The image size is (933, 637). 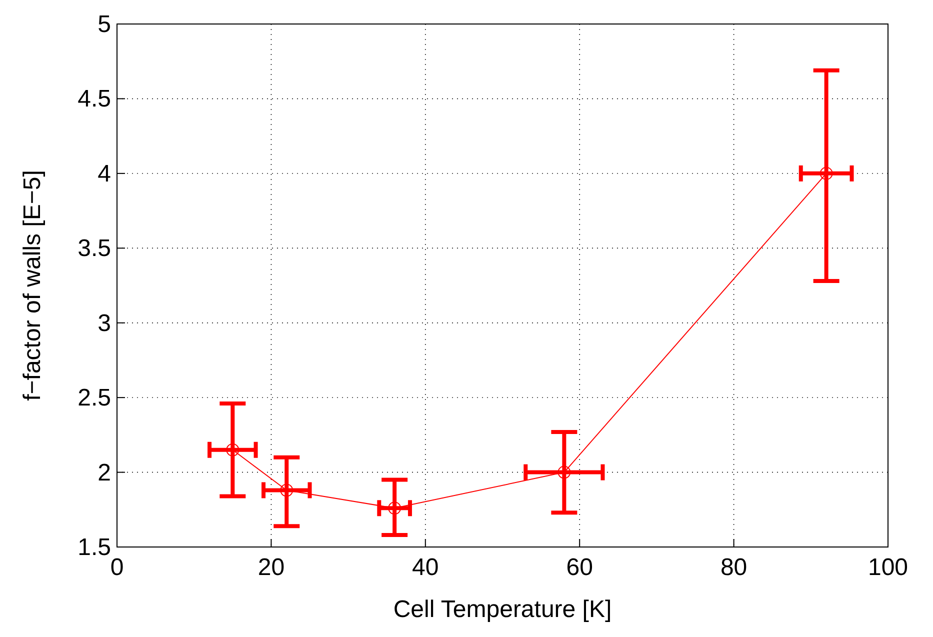 I want to click on y-tick-label: 2, so click(x=104, y=472).